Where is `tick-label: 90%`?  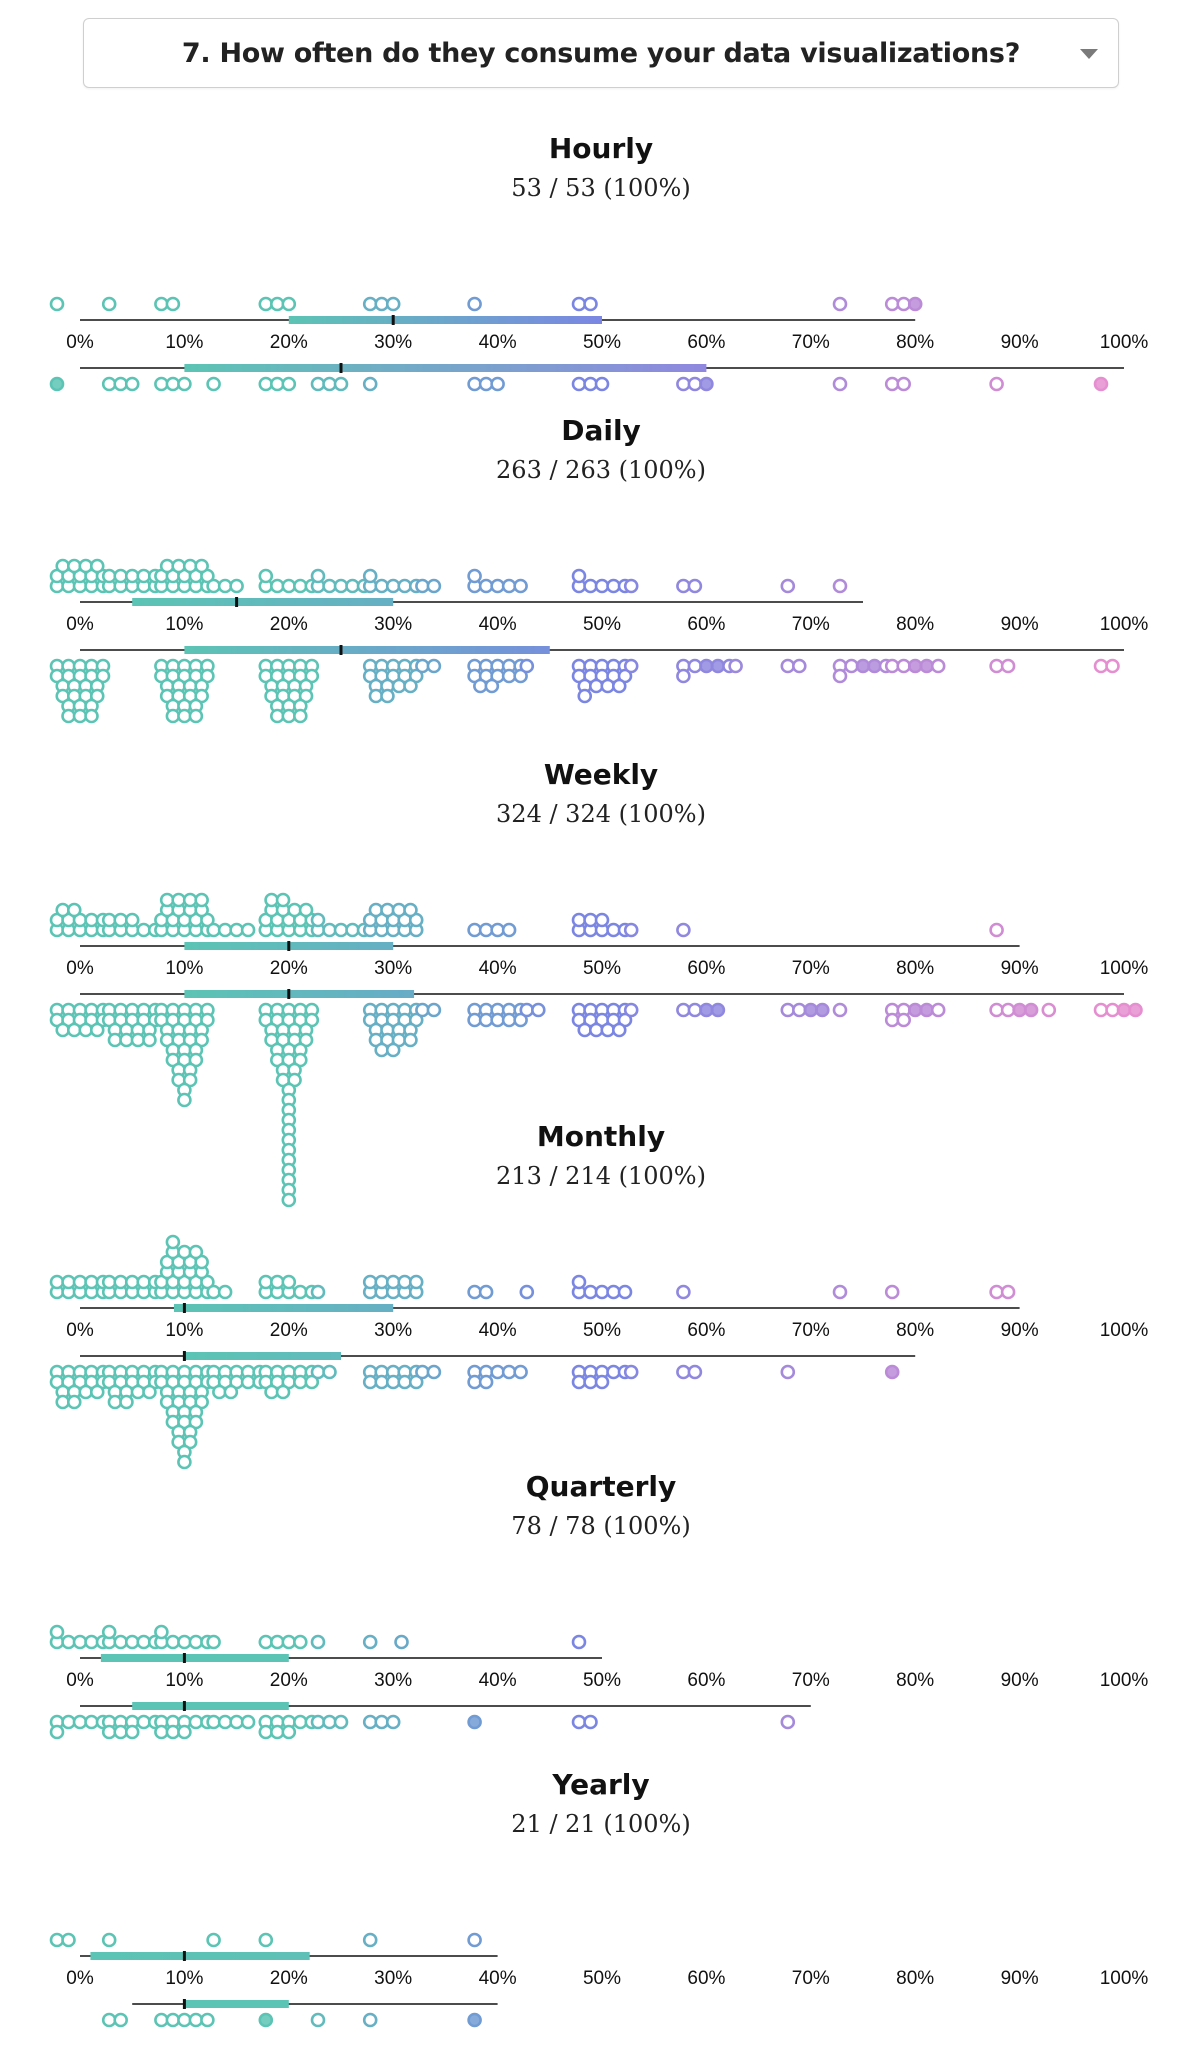
tick-label: 90% is located at coordinates (1020, 1680).